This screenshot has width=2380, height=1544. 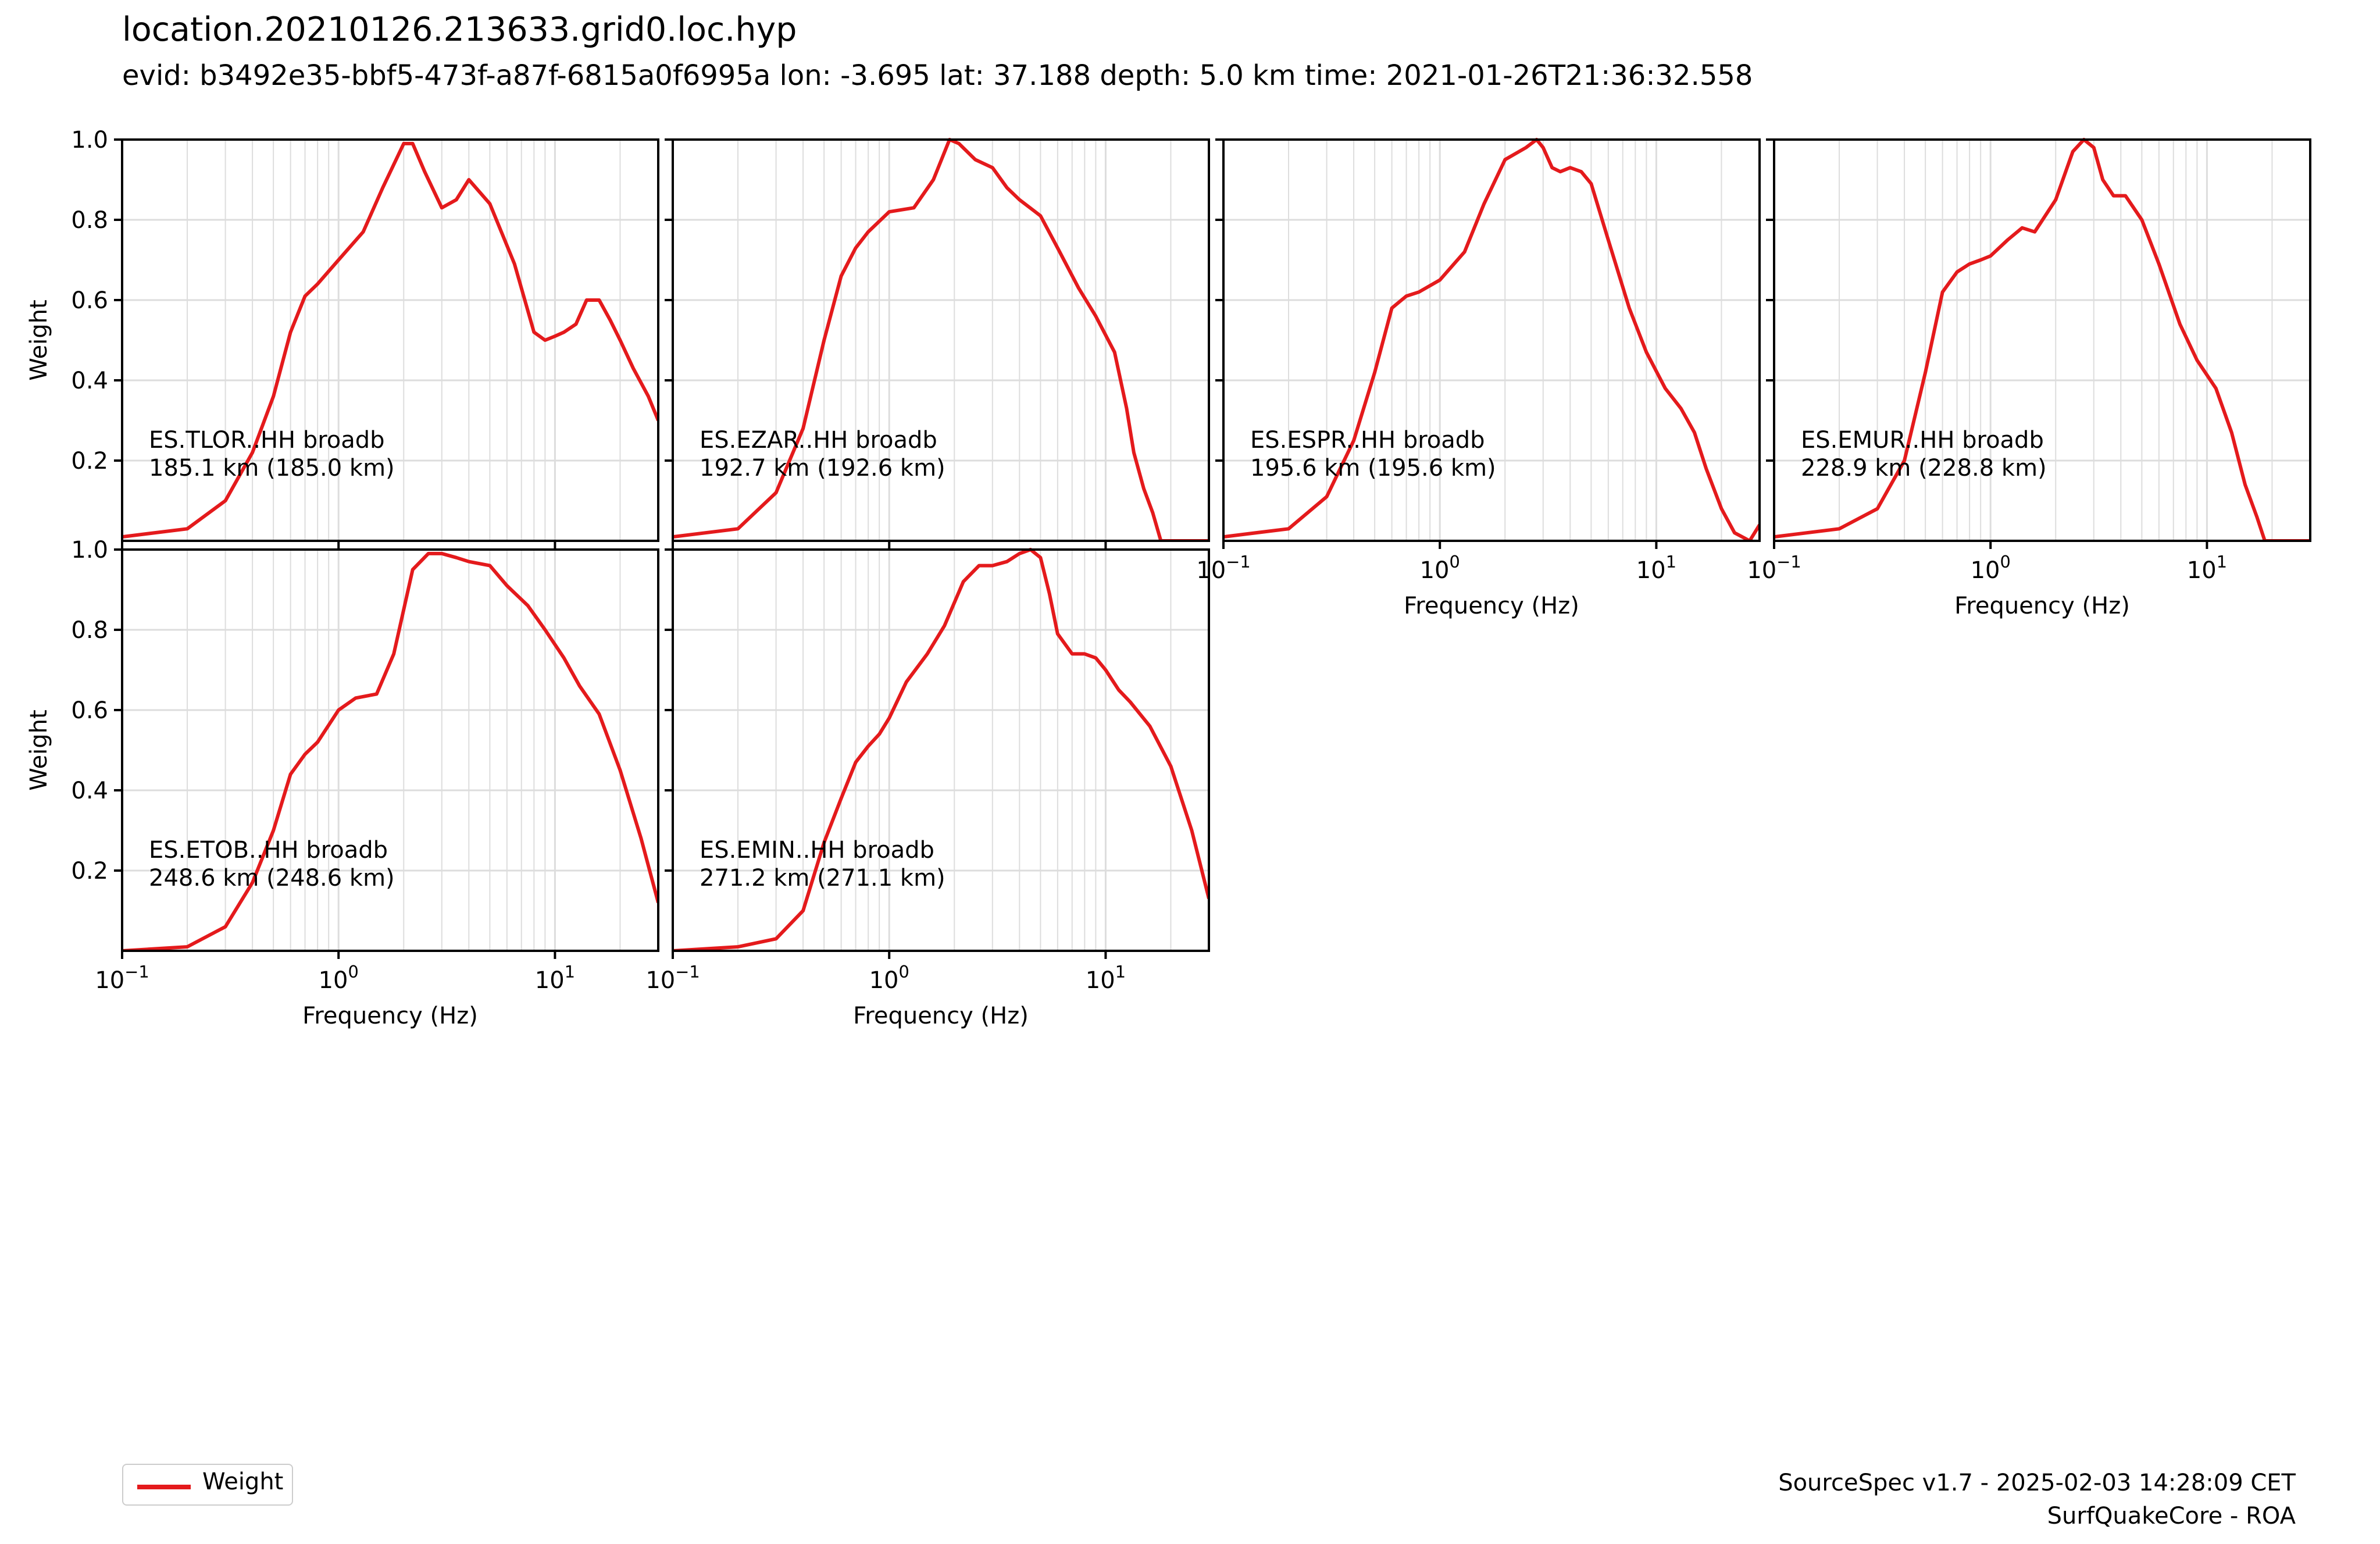 I want to click on figure-title: location.20210126.213633.grid0.loc.hyp, so click(x=460, y=29).